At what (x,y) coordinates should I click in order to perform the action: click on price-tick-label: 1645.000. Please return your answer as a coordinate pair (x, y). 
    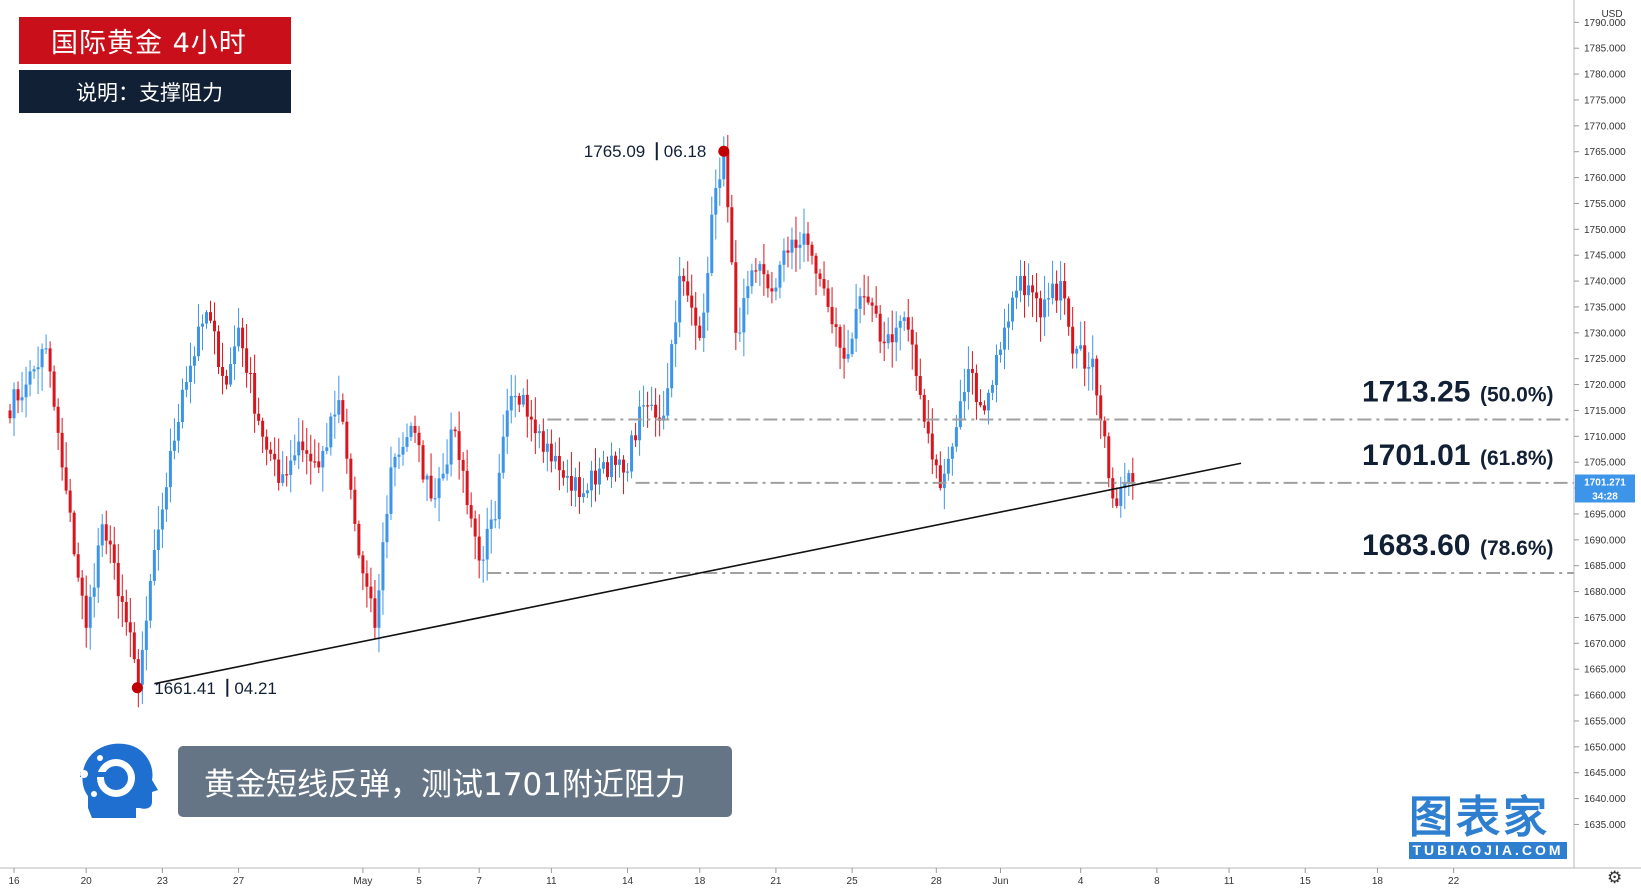
    Looking at the image, I should click on (1605, 773).